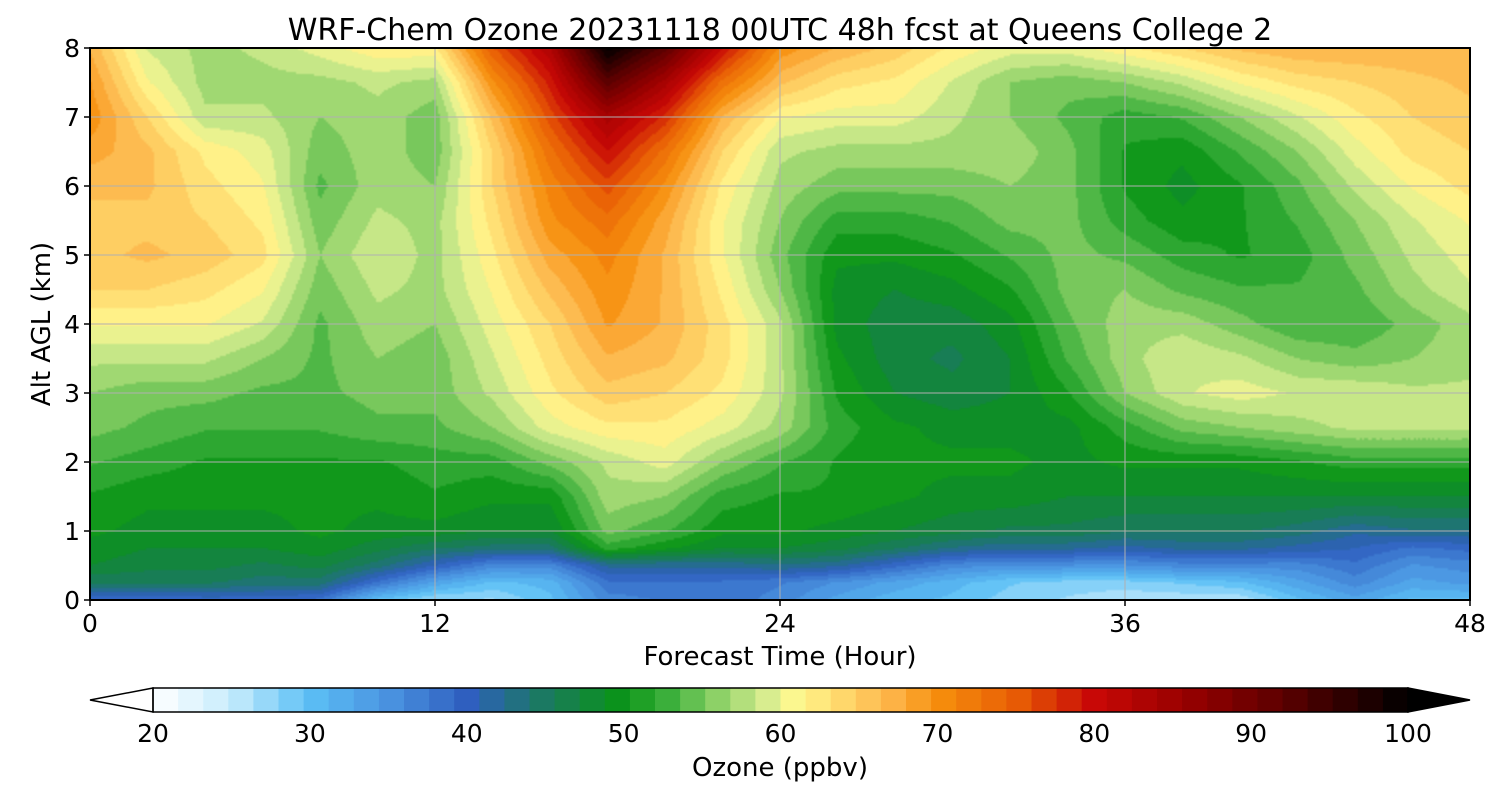  Describe the element at coordinates (121, 700) in the screenshot. I see `colorbar-extend-low` at that location.